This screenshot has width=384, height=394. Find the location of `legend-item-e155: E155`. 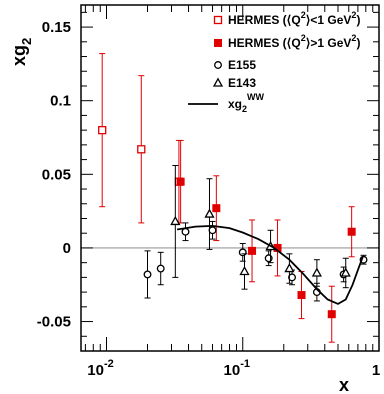

legend-item-e155: E155 is located at coordinates (235, 65).